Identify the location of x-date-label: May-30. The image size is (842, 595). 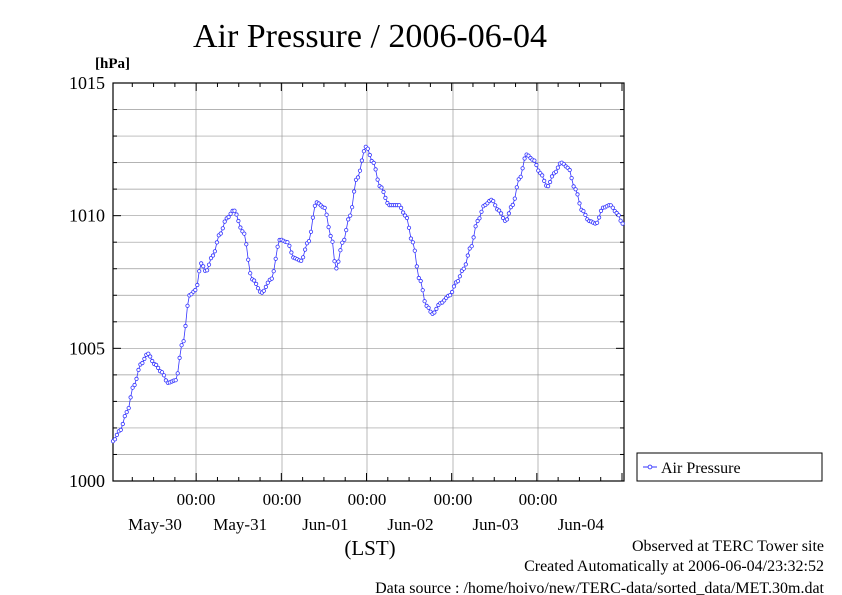
(155, 524).